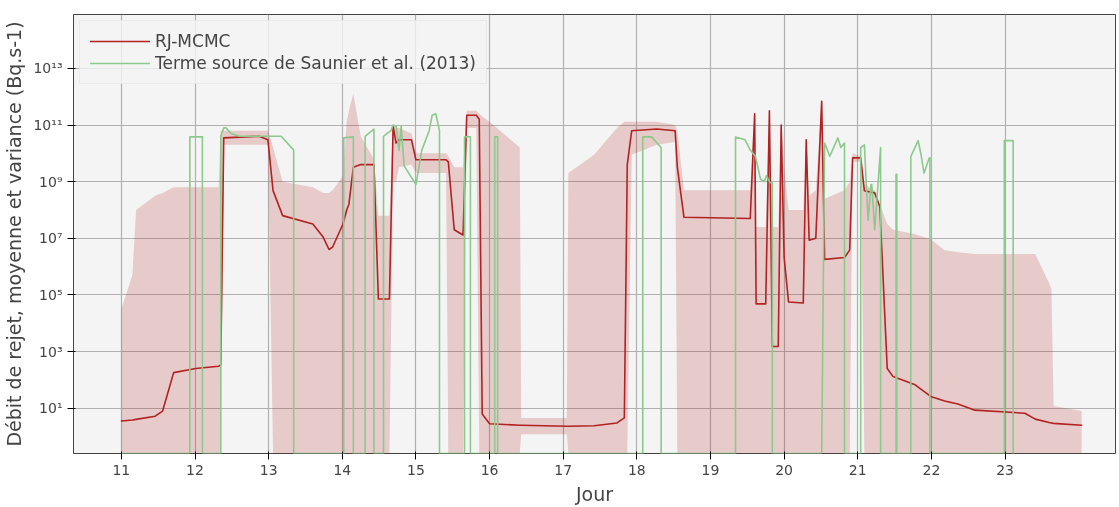  I want to click on x-tick-label: 22, so click(931, 469).